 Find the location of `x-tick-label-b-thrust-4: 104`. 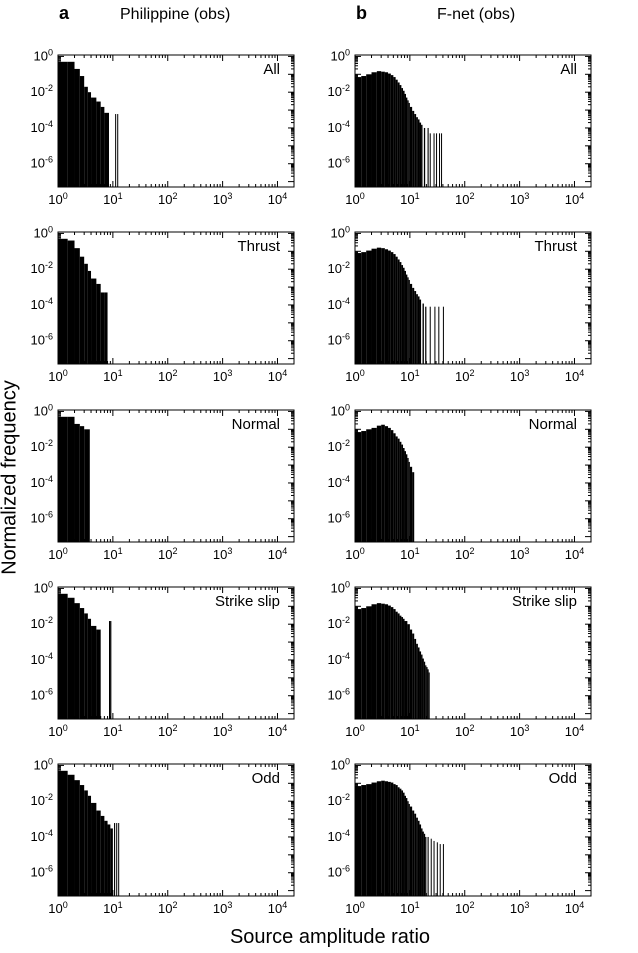

x-tick-label-b-thrust-4: 104 is located at coordinates (574, 376).